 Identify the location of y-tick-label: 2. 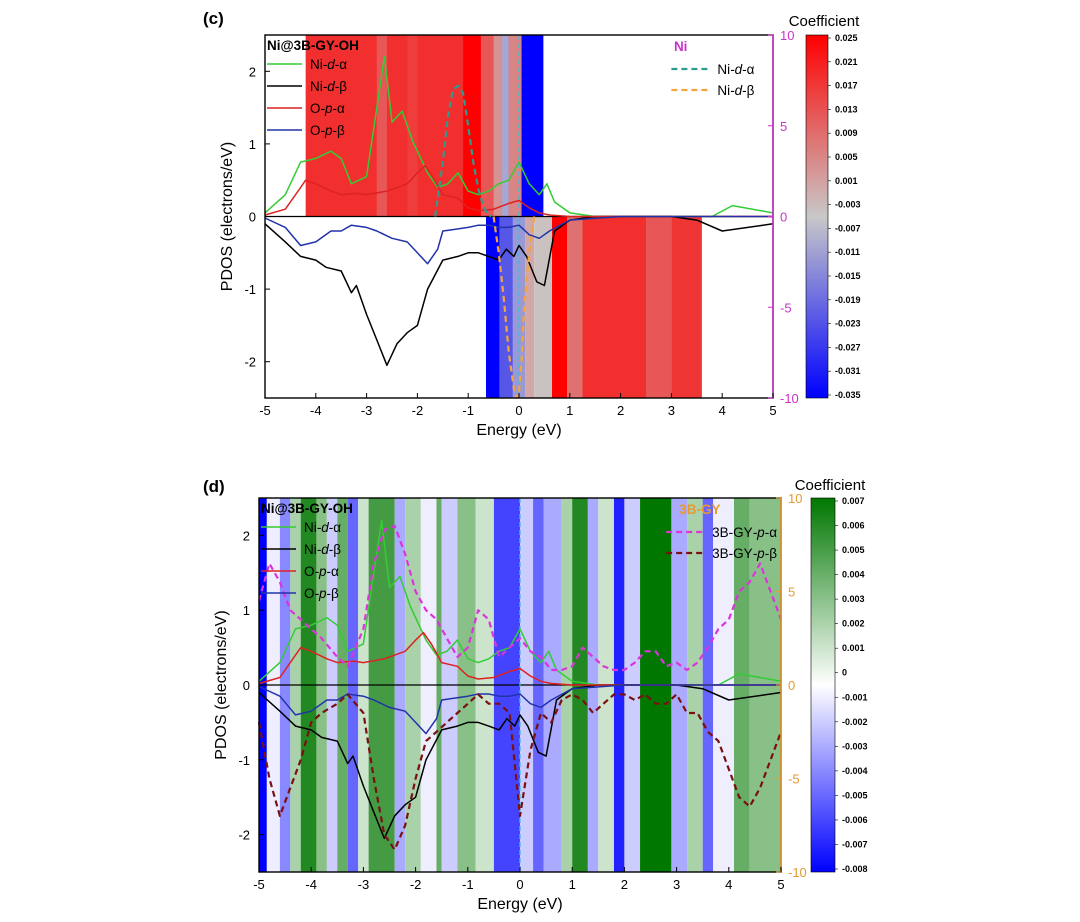
(246, 535).